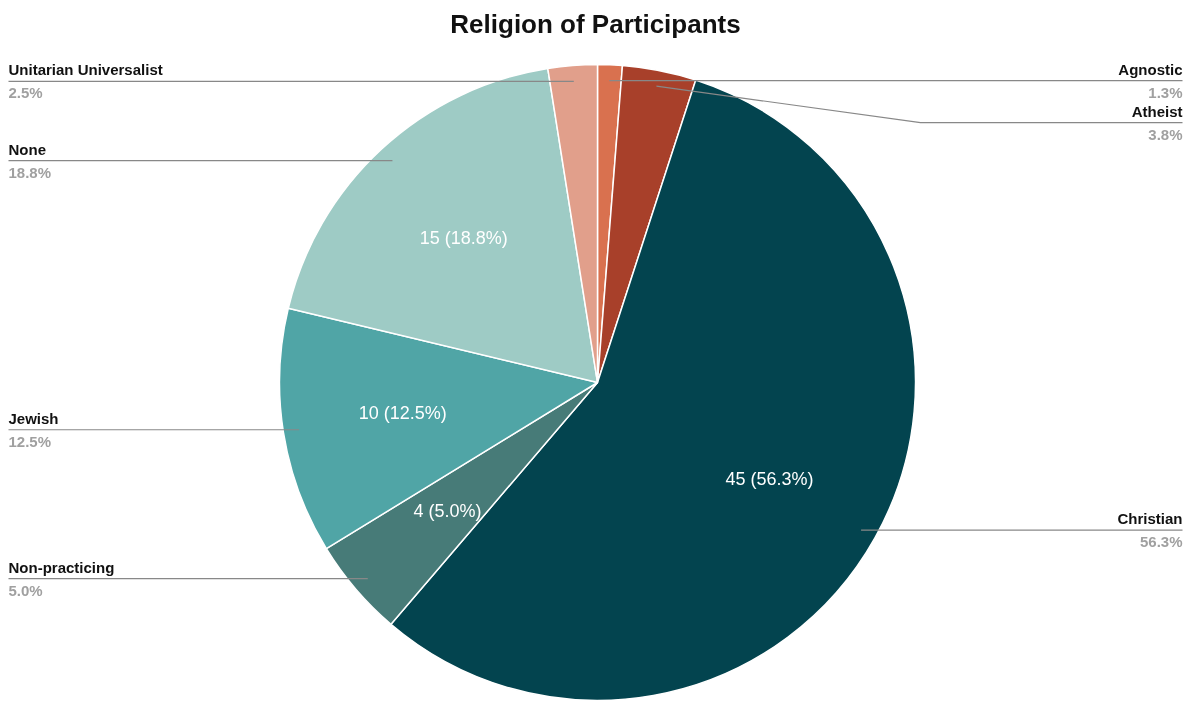  What do you see at coordinates (61, 567) in the screenshot?
I see `slice-label: Non-practicing` at bounding box center [61, 567].